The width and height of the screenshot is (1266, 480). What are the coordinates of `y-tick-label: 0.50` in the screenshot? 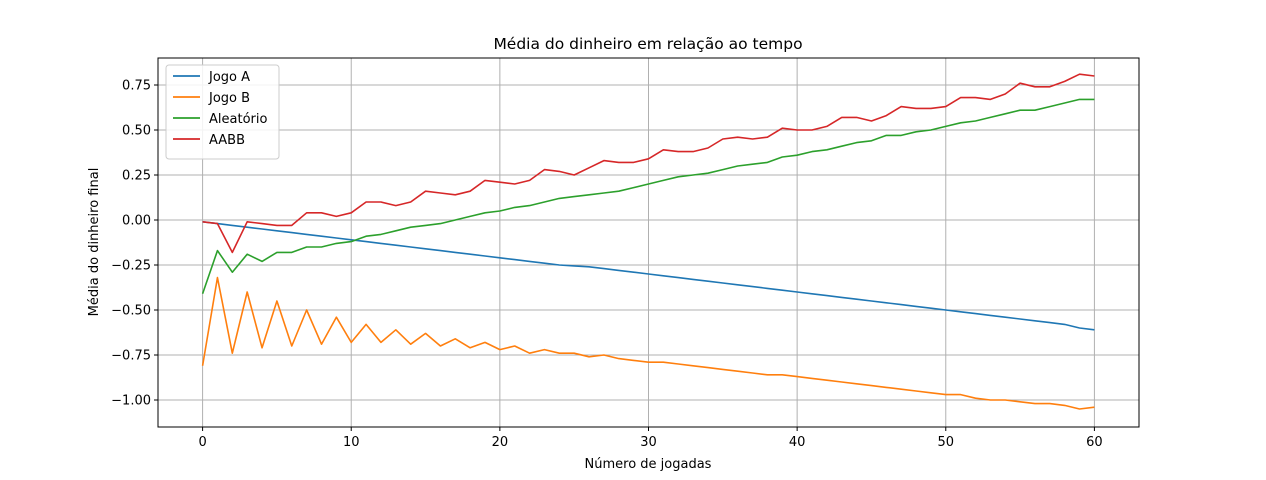 It's located at (136, 131).